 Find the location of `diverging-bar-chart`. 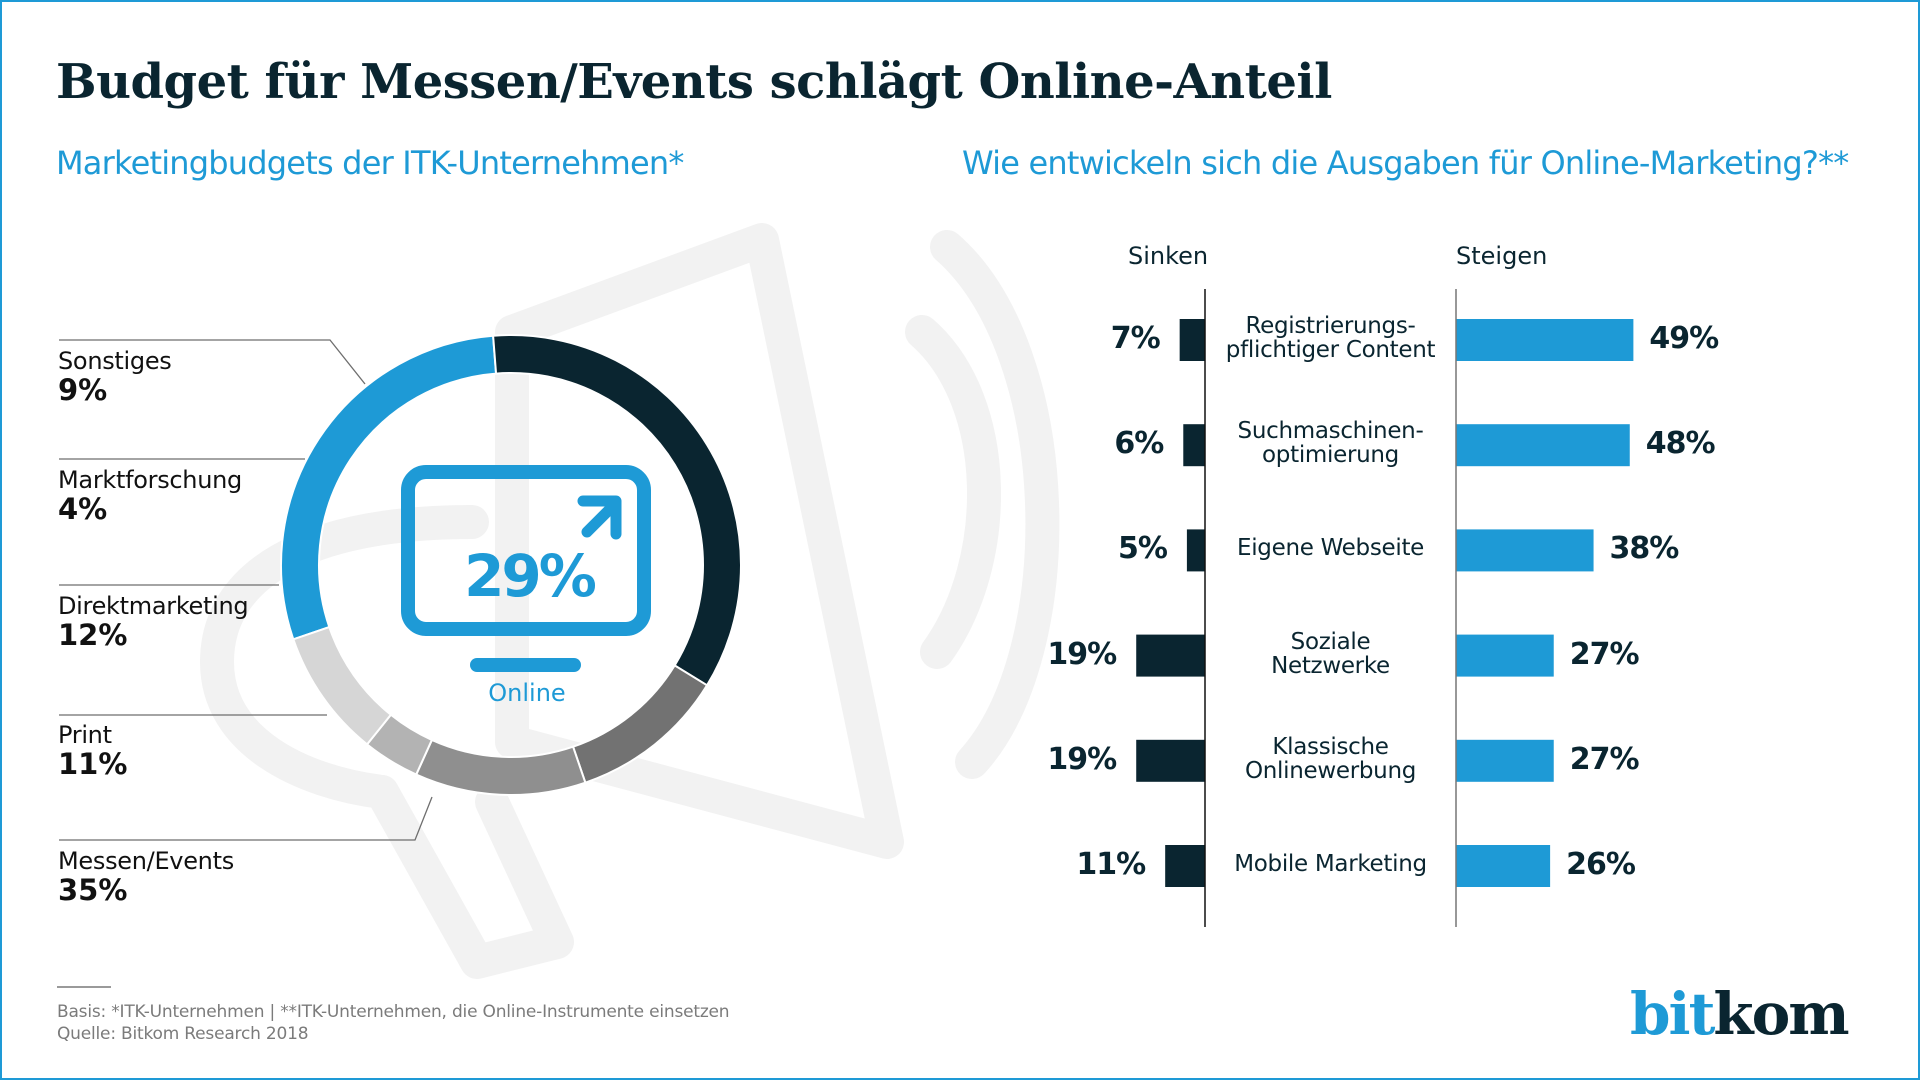

diverging-bar-chart is located at coordinates (1385, 603).